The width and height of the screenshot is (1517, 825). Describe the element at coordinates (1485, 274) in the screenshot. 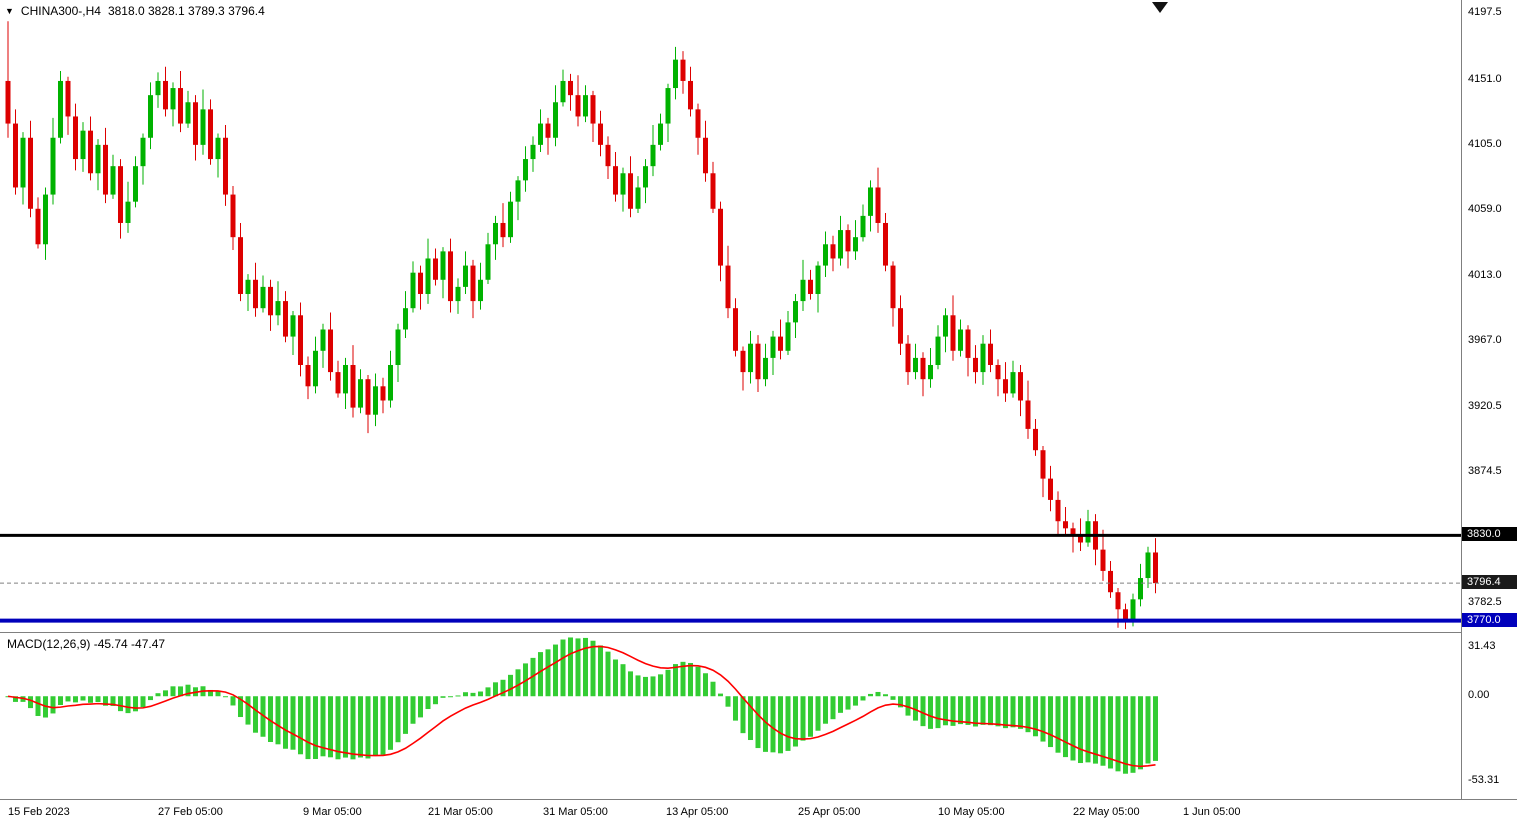

I see `price-axis-label: 4013.0` at that location.